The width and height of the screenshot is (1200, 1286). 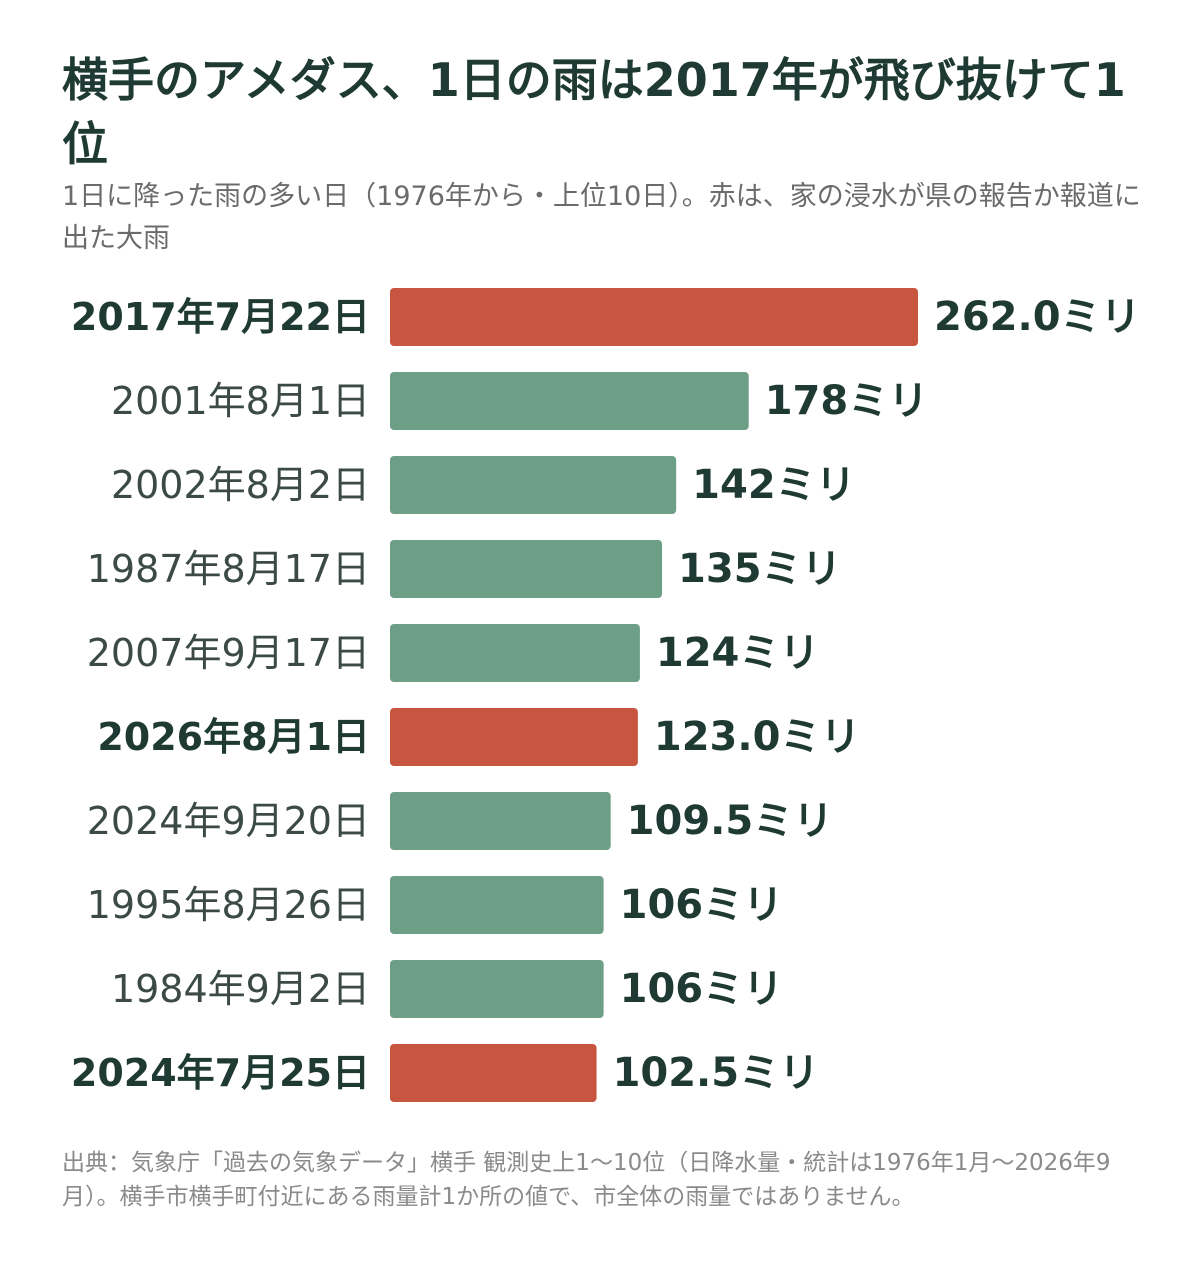 What do you see at coordinates (240, 989) in the screenshot?
I see `category-label: 1984年9月2日` at bounding box center [240, 989].